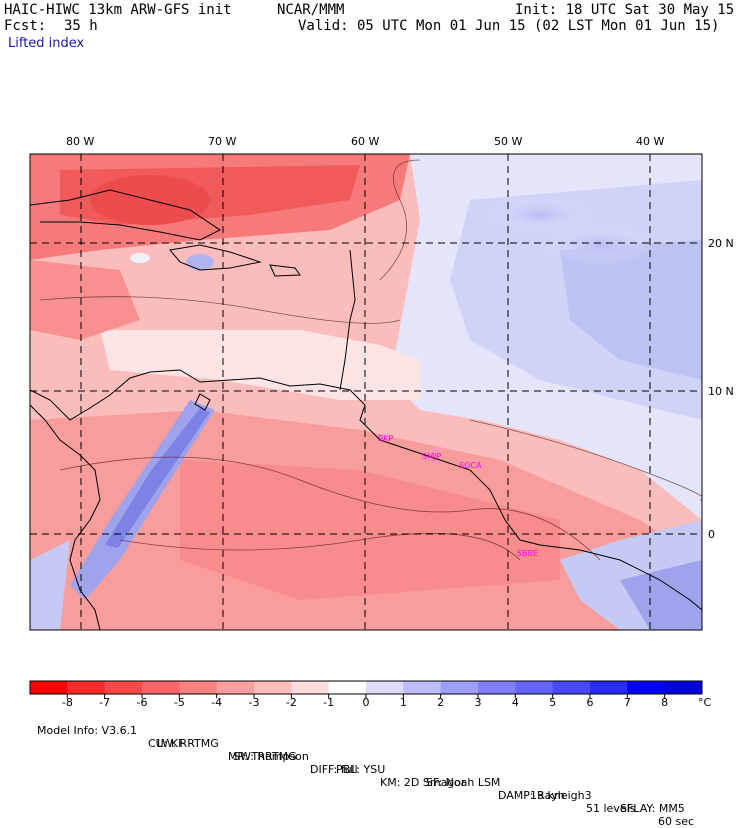 This screenshot has height=828, width=740. What do you see at coordinates (385, 438) in the screenshot?
I see `city-label-skp: SKP` at bounding box center [385, 438].